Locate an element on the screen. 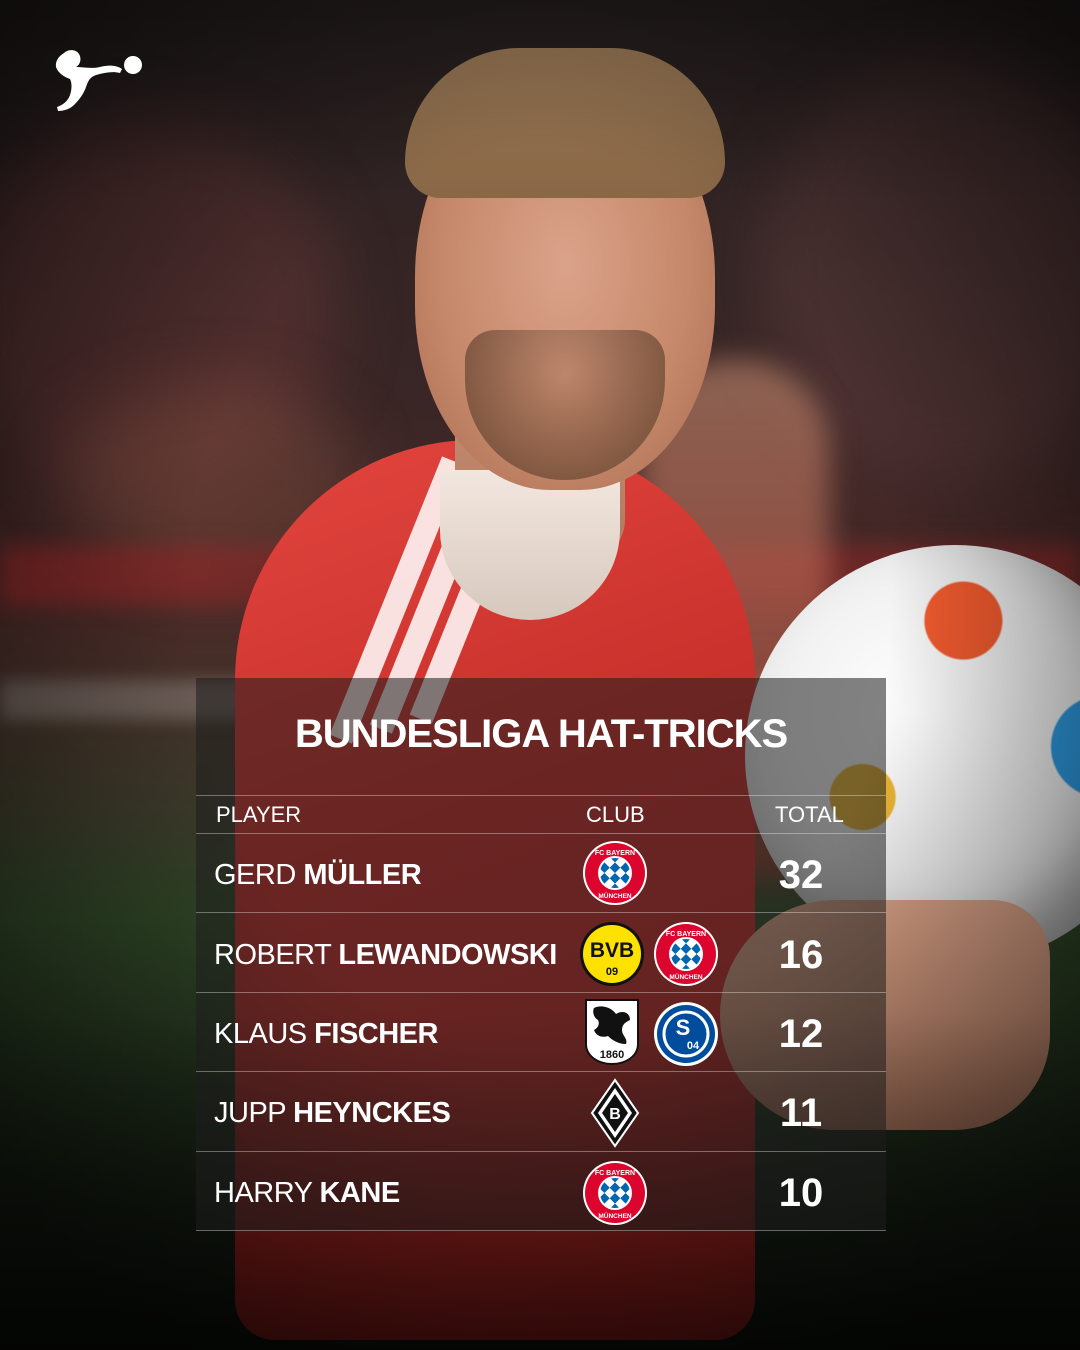 This screenshot has height=1350, width=1080. table-row-player: GERD MÜLLER is located at coordinates (318, 875).